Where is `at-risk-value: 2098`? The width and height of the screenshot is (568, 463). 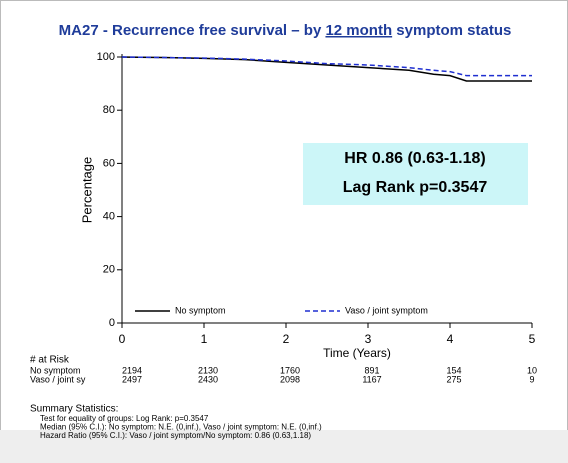
at-risk-value: 2098 is located at coordinates (290, 379).